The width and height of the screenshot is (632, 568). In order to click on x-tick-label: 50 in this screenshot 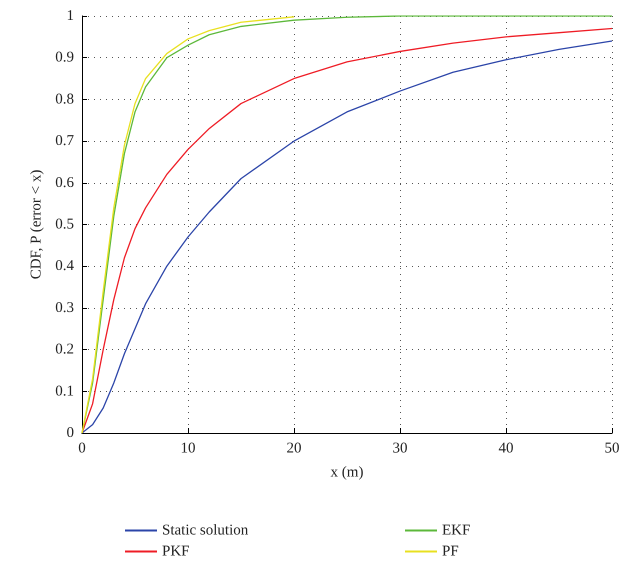, I will do `click(612, 448)`.